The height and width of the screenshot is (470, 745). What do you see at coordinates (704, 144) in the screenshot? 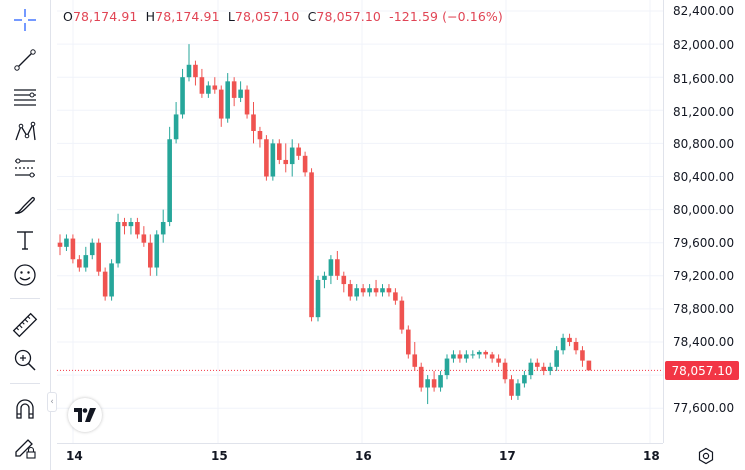
I see `price-tick-label: 80,800.00` at bounding box center [704, 144].